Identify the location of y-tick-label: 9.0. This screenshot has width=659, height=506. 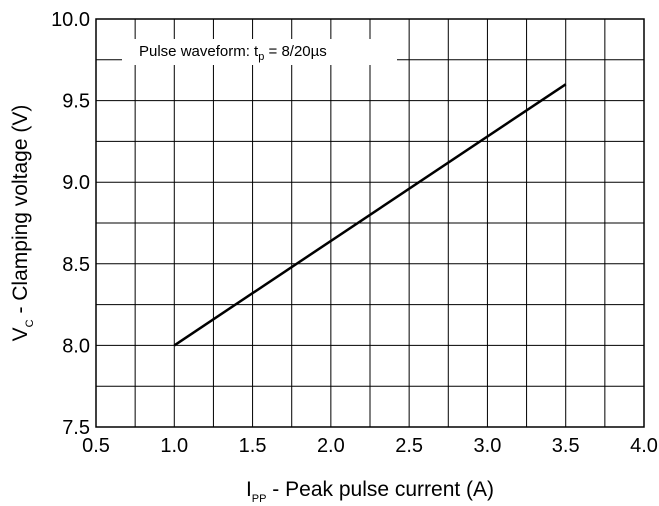
(76, 183).